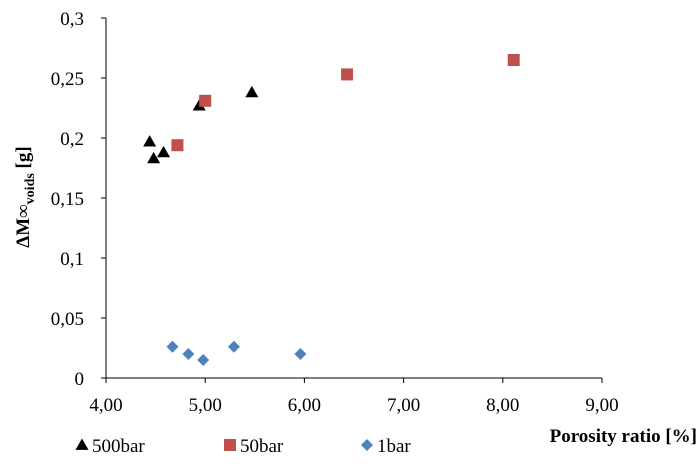 Image resolution: width=700 pixels, height=464 pixels. I want to click on legend-item-500bar: 500bar, so click(110, 446).